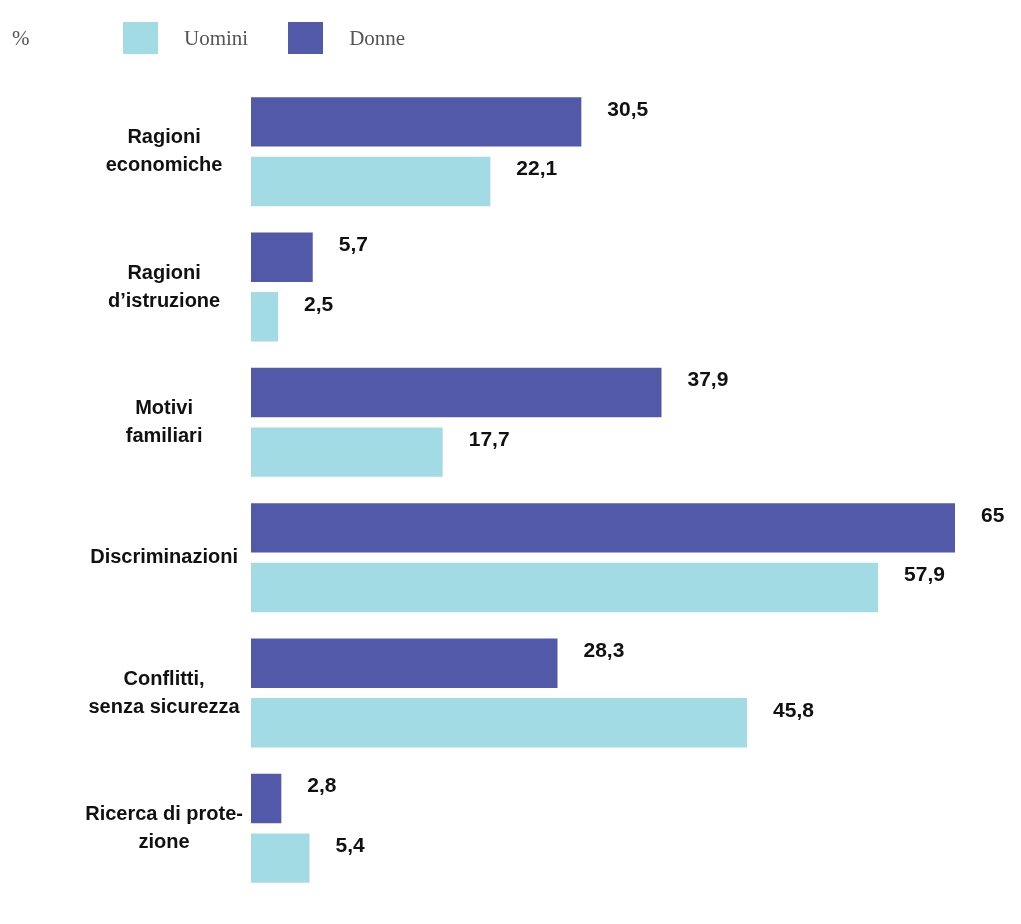 Image resolution: width=1021 pixels, height=924 pixels. I want to click on data-label: 30,5, so click(628, 108).